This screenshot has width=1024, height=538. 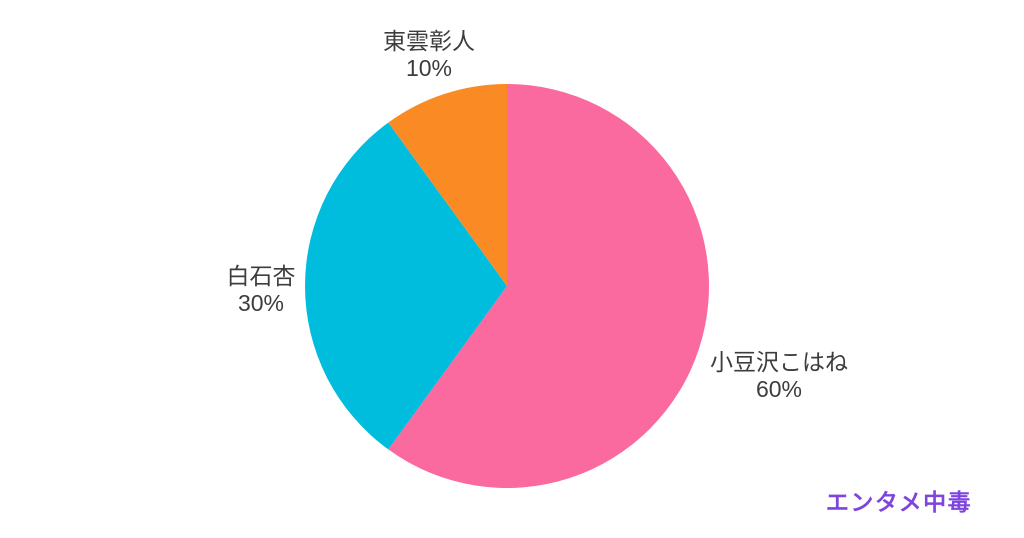 What do you see at coordinates (429, 41) in the screenshot?
I see `slice-label-akito-name: 東雲彰人` at bounding box center [429, 41].